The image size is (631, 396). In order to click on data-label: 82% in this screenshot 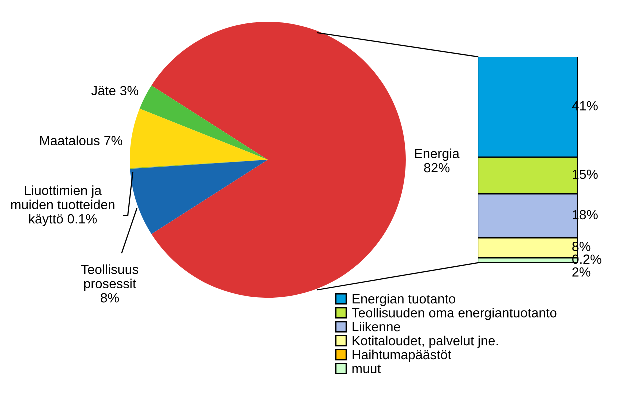, I will do `click(437, 168)`.